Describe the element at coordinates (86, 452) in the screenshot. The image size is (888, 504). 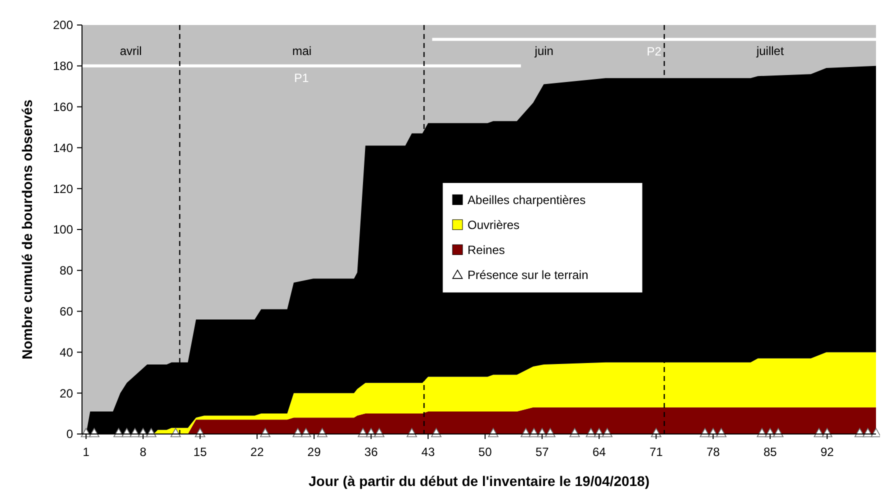
I see `x-tick-label: 1` at that location.